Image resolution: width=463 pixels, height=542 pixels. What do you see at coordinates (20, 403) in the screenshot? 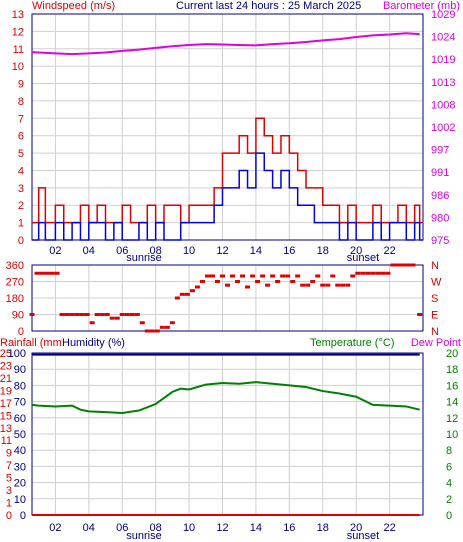
I see `humidity-tick-label: 70` at bounding box center [20, 403].